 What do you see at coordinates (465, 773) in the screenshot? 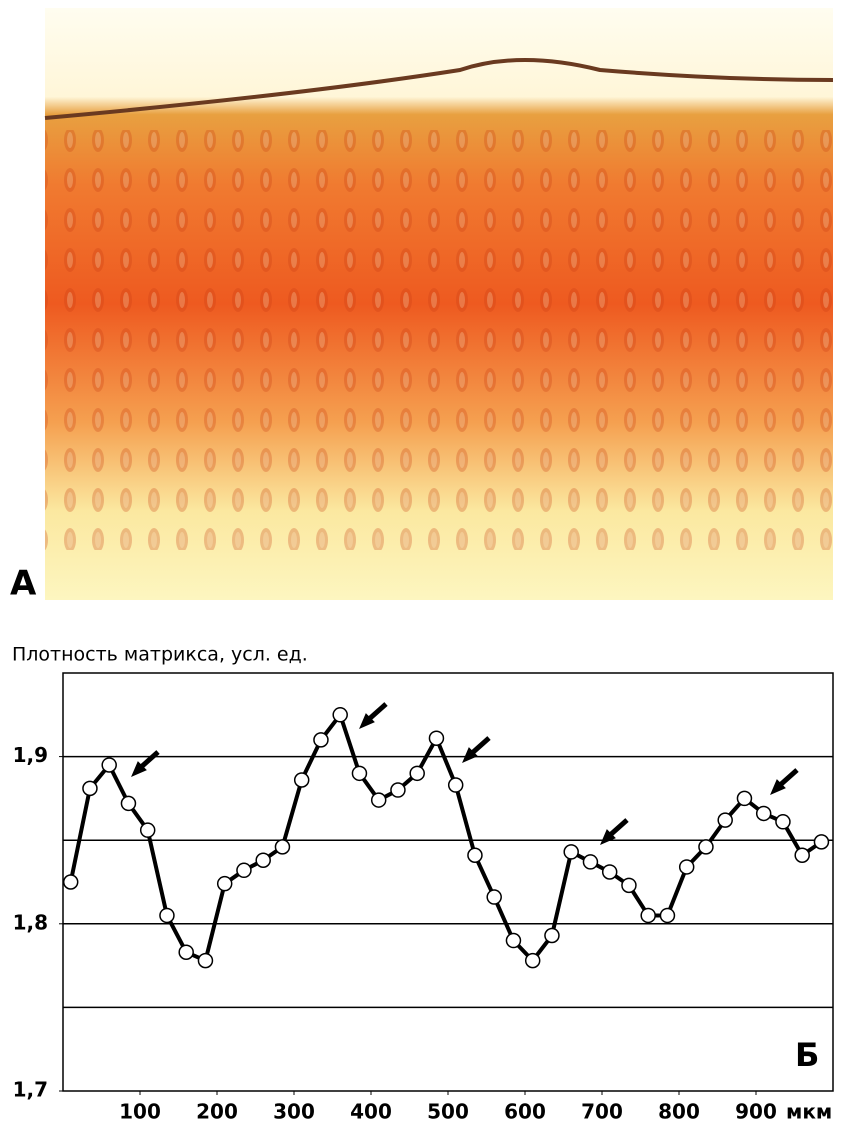
I see `arrows` at bounding box center [465, 773].